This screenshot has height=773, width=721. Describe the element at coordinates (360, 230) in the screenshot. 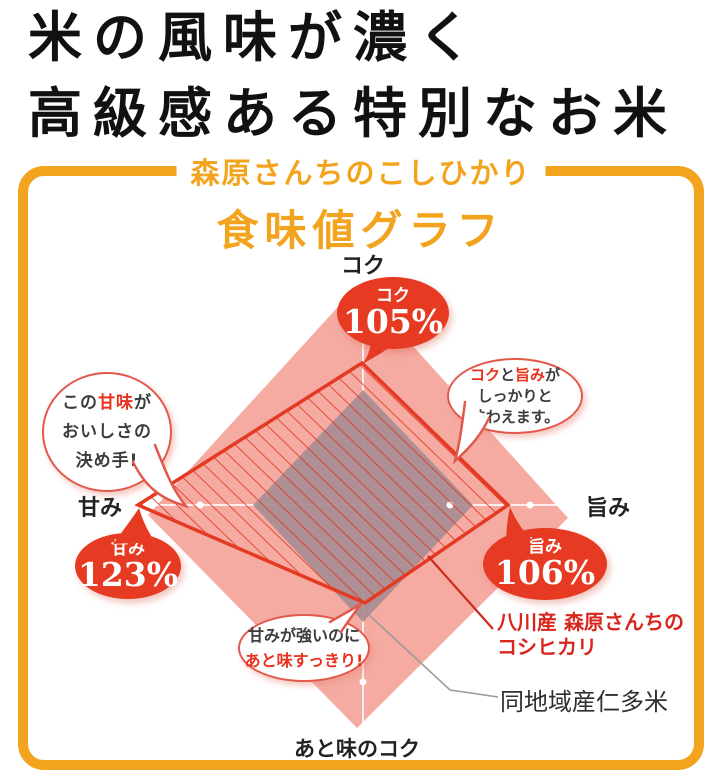

I see `graph-title: 食味値グラフ` at that location.